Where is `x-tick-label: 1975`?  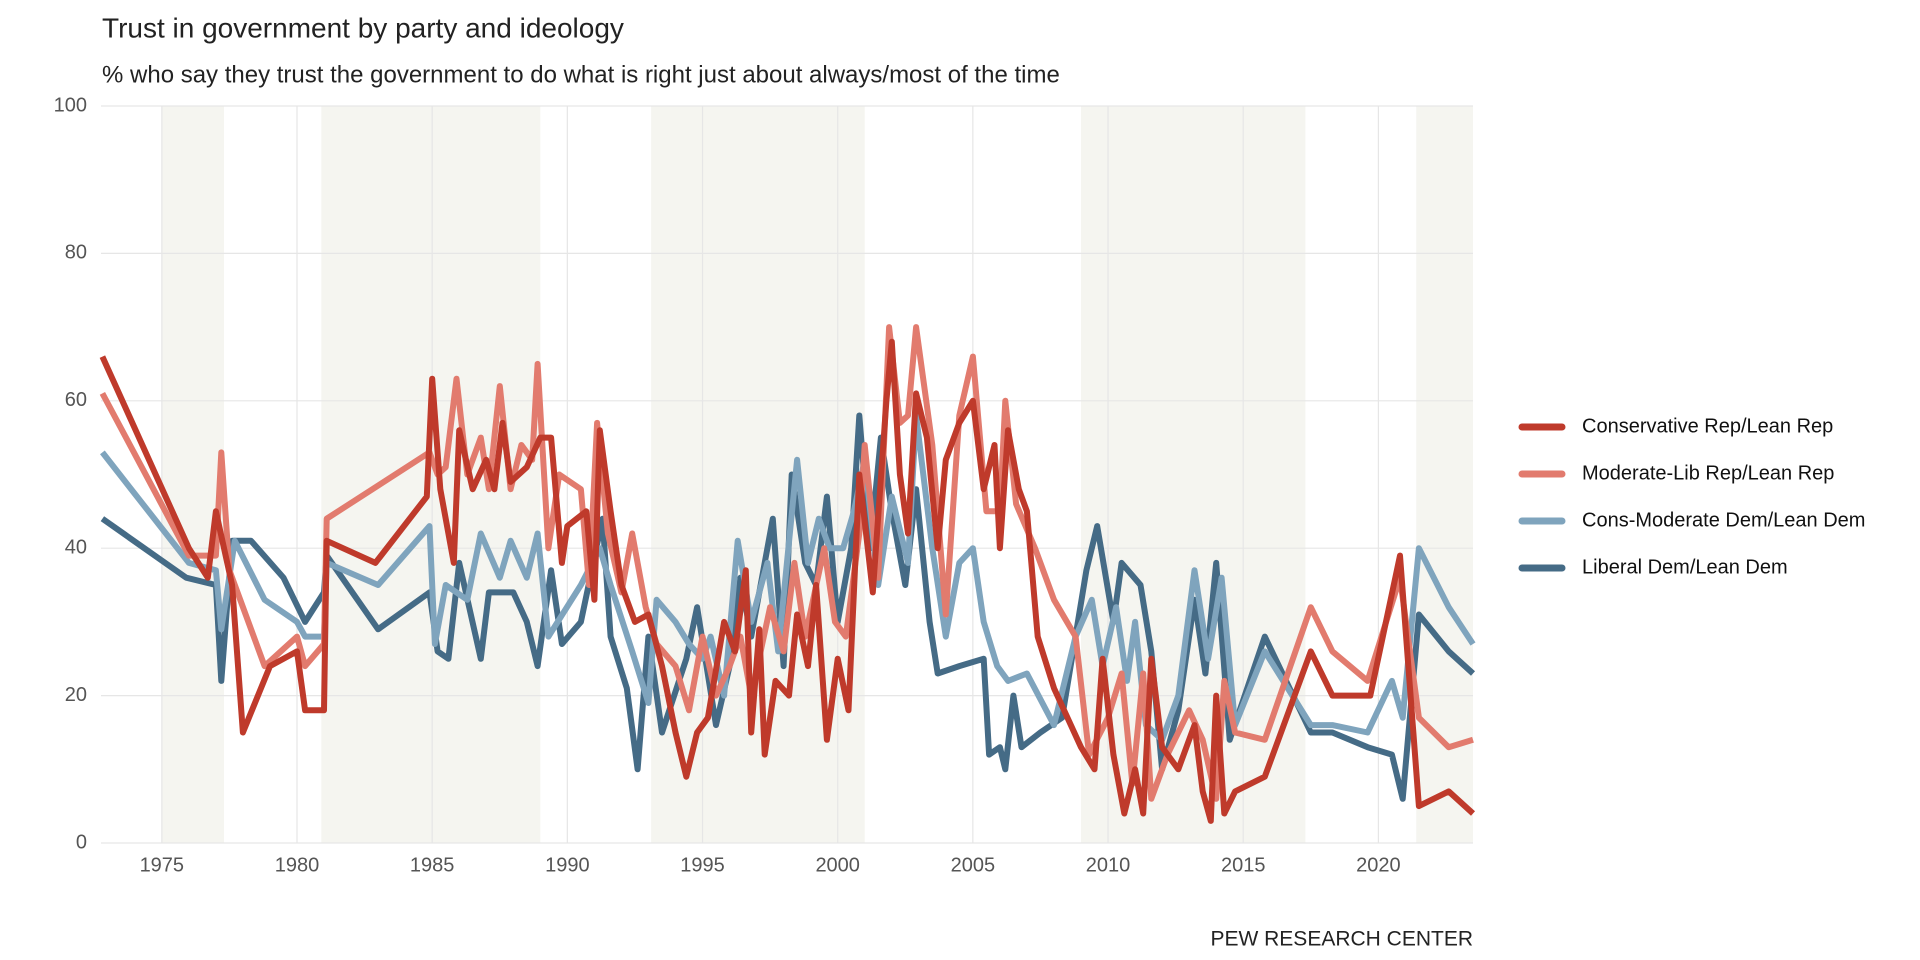
x-tick-label: 1975 is located at coordinates (162, 865).